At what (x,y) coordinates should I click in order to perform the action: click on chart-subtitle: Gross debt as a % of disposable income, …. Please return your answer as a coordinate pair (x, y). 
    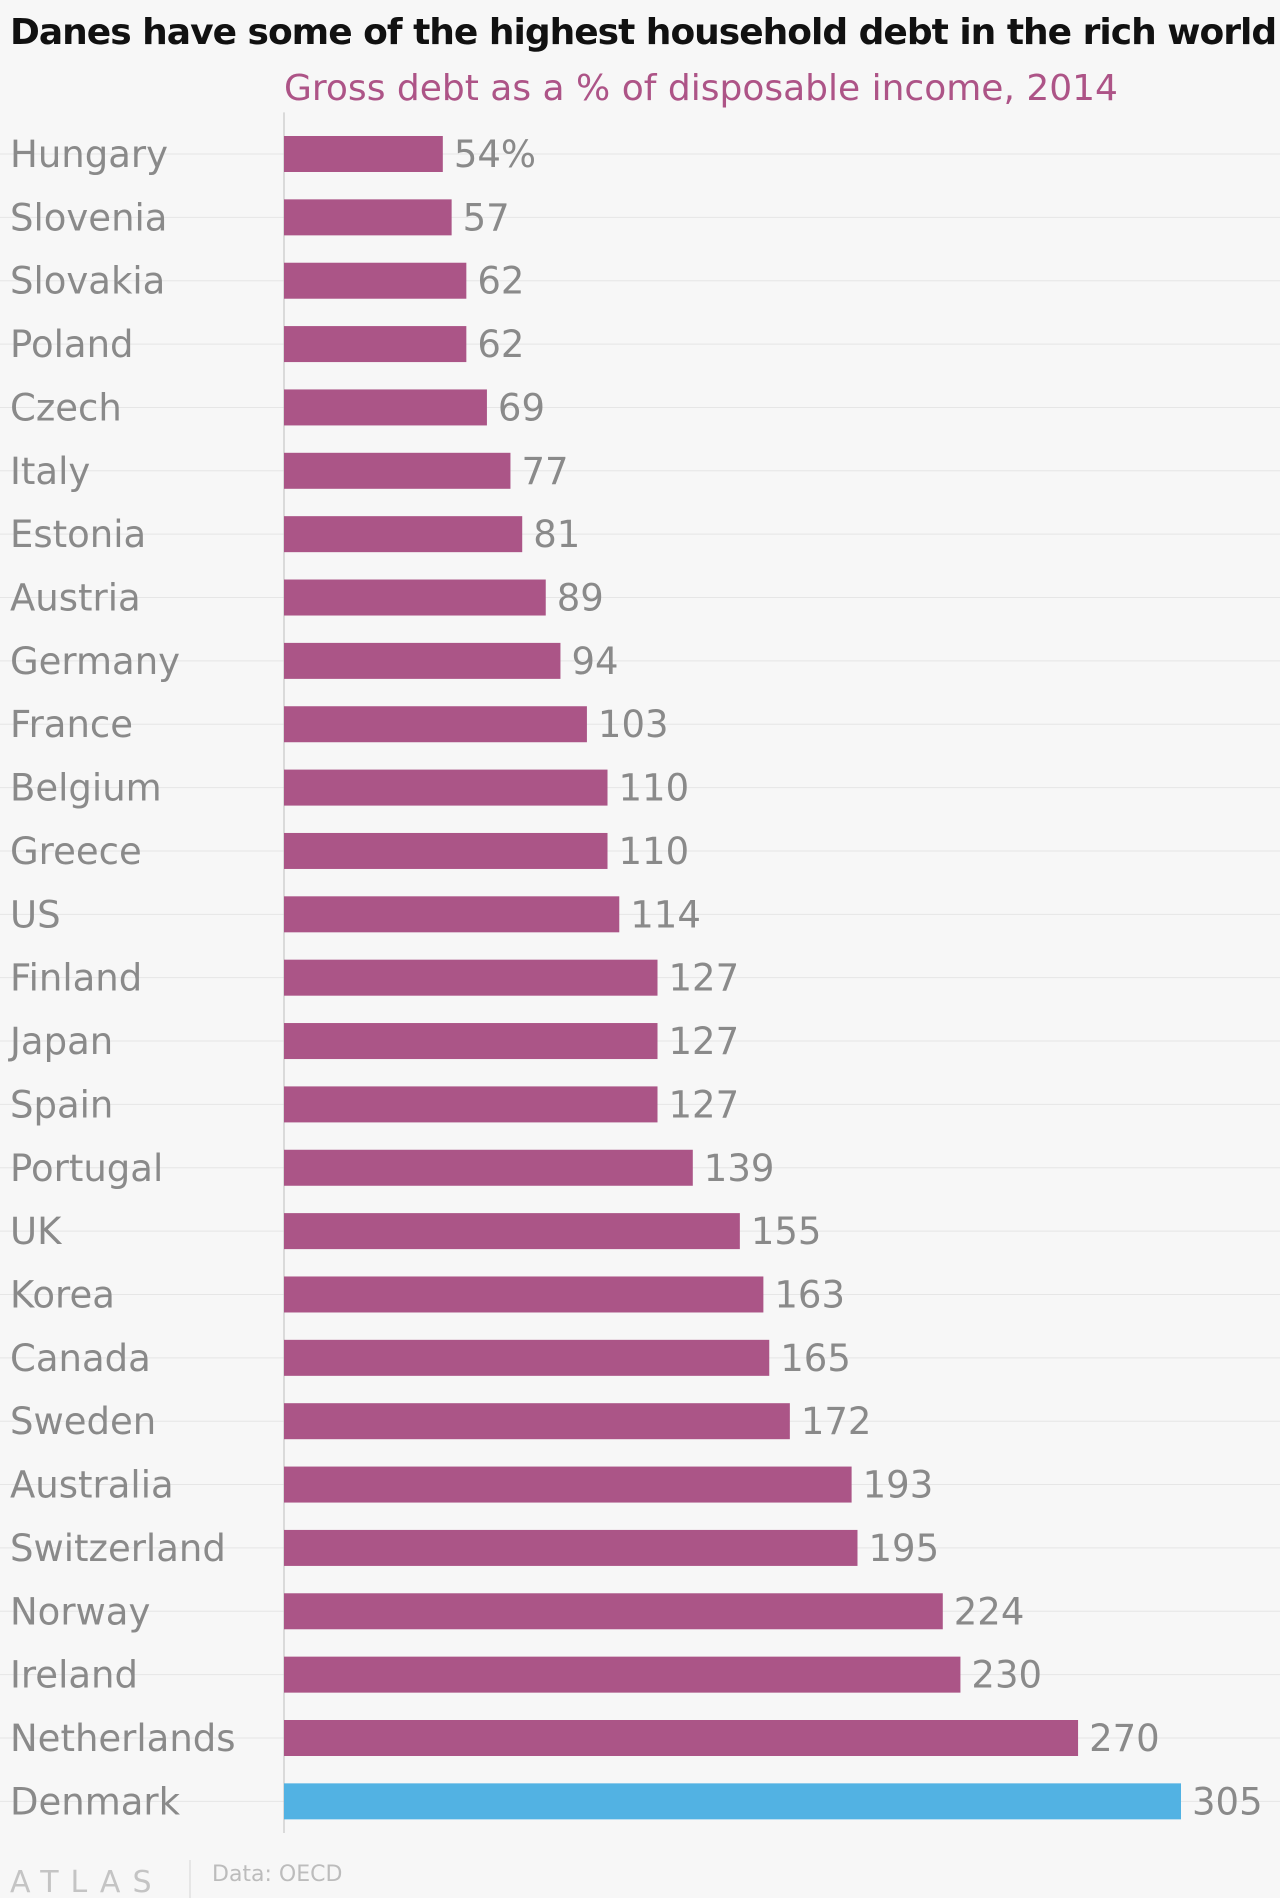
    Looking at the image, I should click on (701, 88).